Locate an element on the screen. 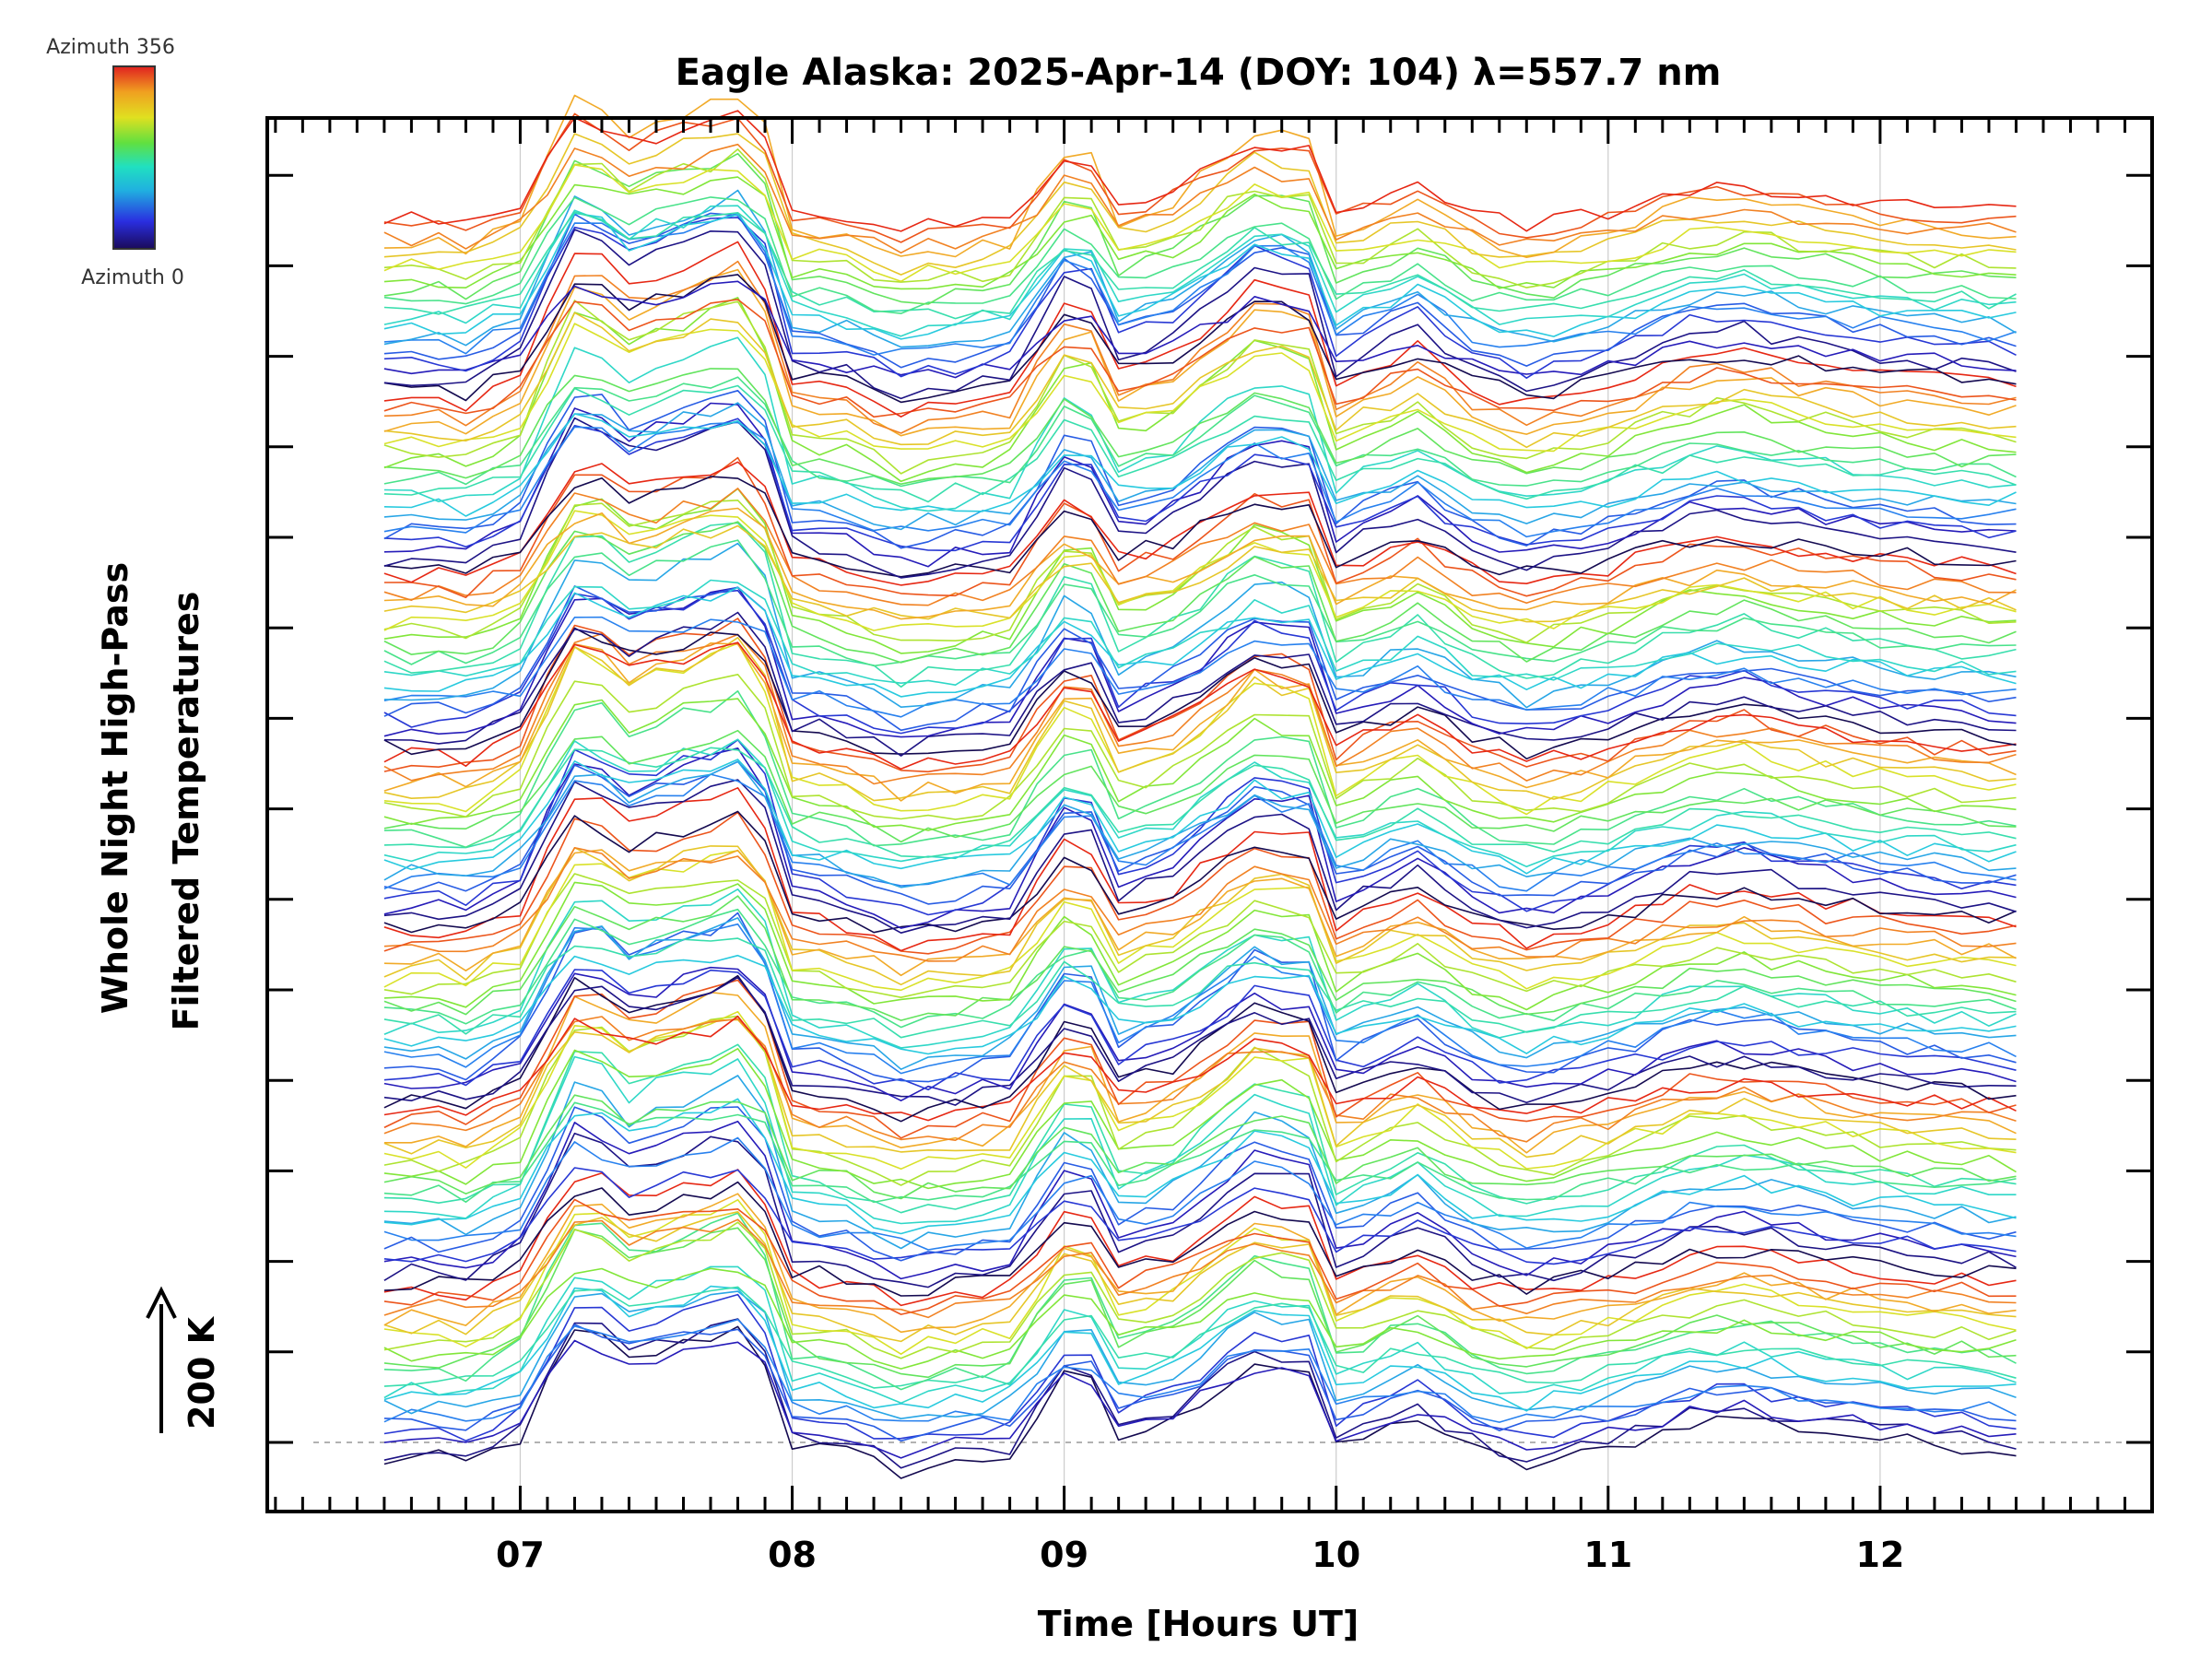 This screenshot has height=1659, width=2212. colorbar is located at coordinates (134, 157).